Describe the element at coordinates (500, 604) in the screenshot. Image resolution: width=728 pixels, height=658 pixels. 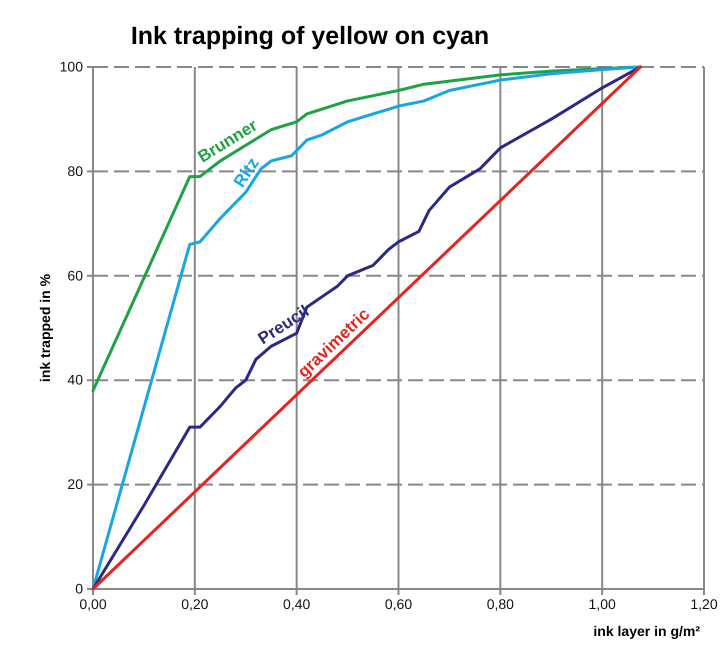
I see `x-tick-label: 0,80` at that location.